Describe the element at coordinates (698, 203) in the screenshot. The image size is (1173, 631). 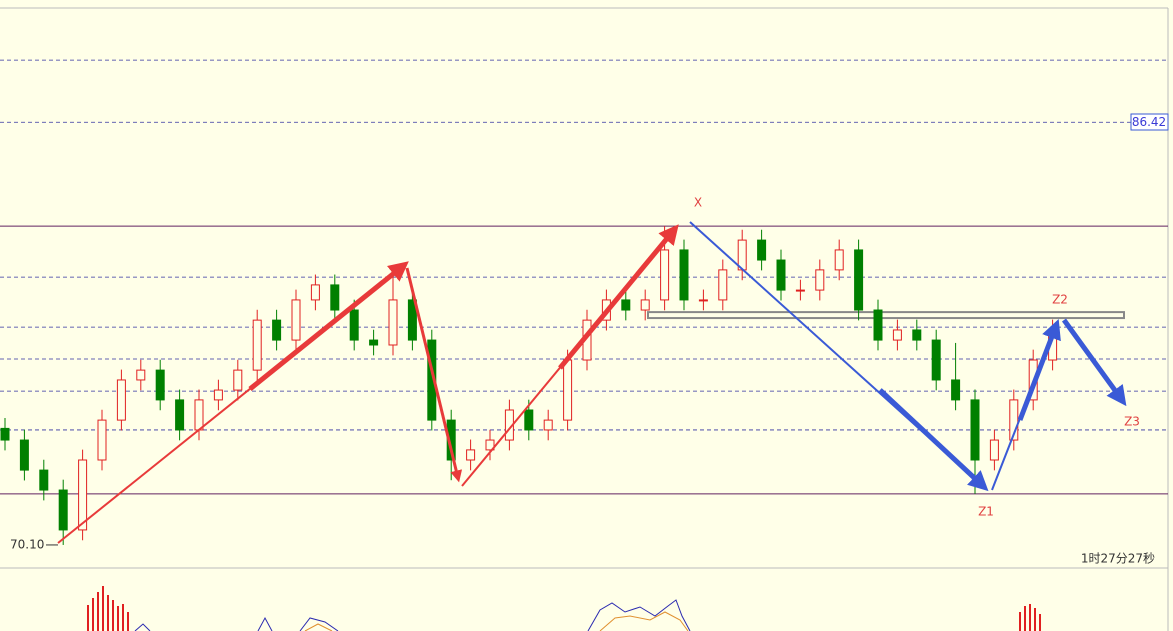
I see `annotation: X` at that location.